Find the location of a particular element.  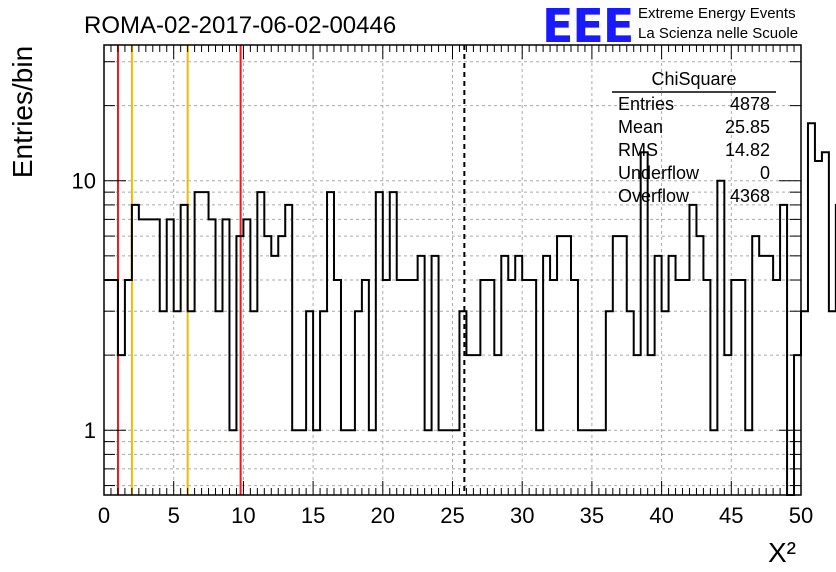

x-tick-label: 45 is located at coordinates (731, 515).